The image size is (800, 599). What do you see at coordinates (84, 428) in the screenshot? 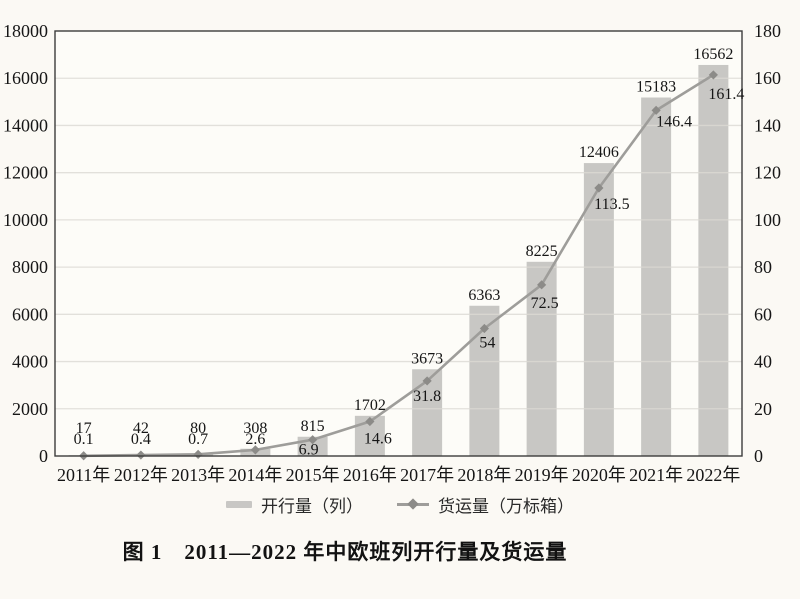
I see `bar-value-label: 17` at bounding box center [84, 428].